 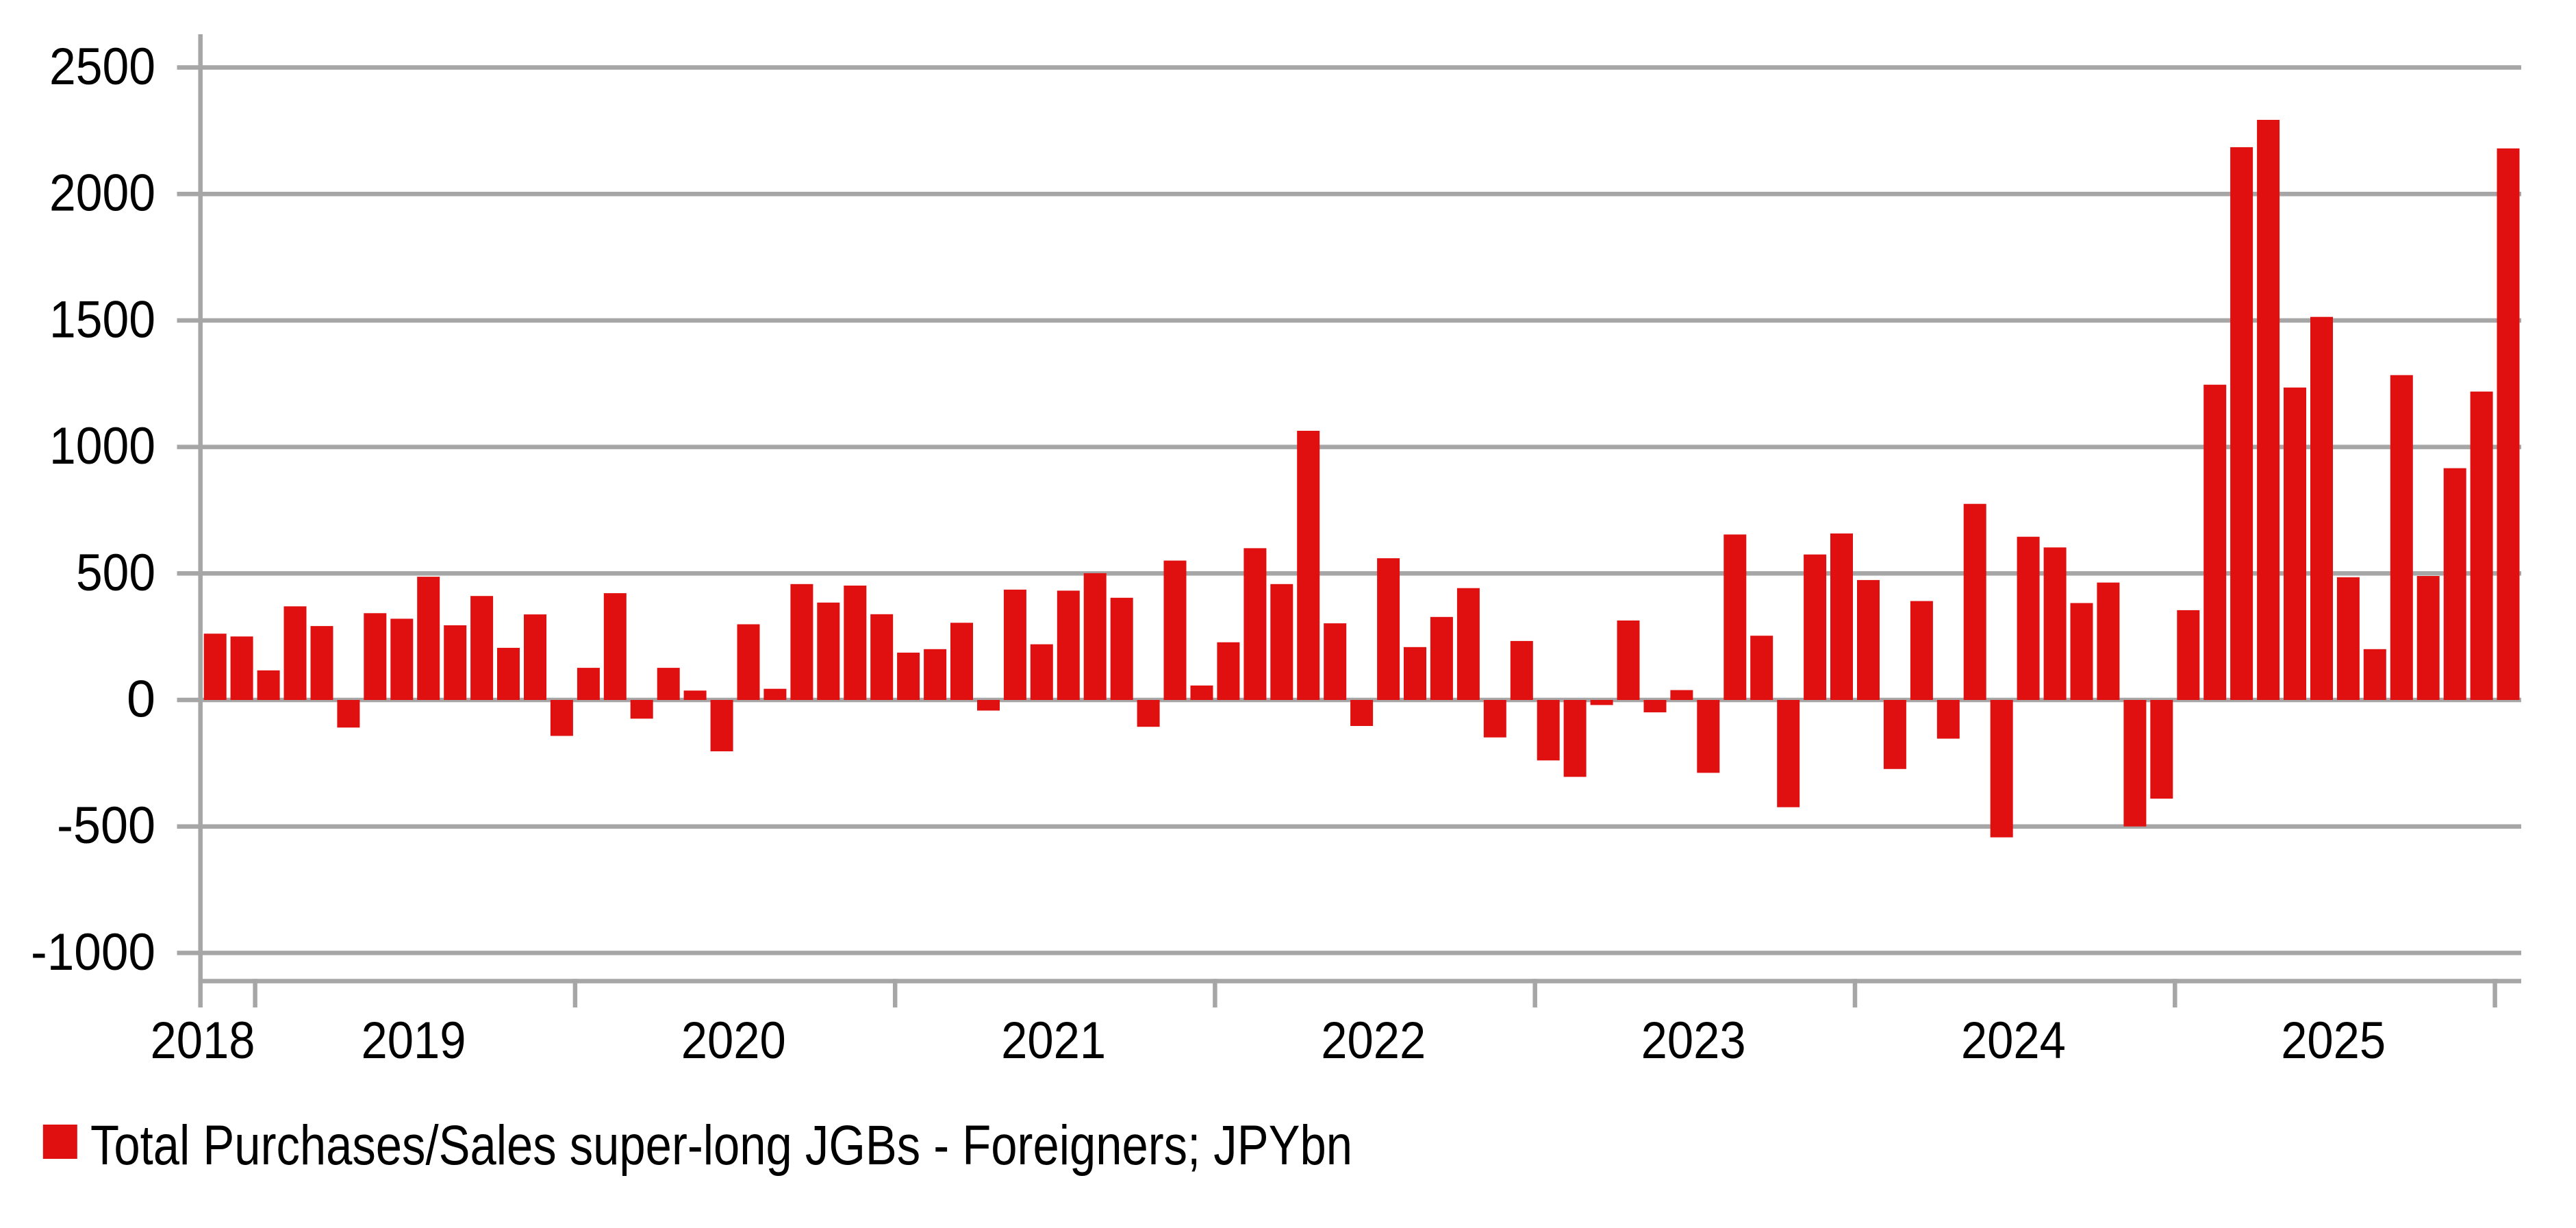 I want to click on svg-text: -1000, so click(x=93, y=952).